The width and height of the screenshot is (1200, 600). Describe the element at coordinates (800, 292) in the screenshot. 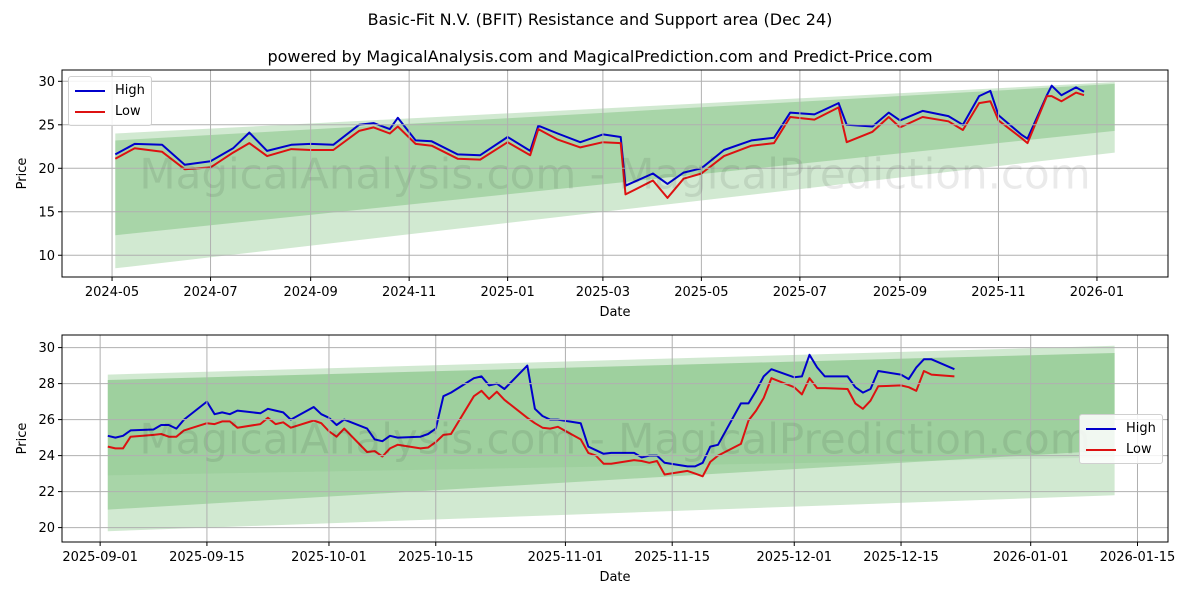

I see `x-tick-label: 2025-07` at that location.